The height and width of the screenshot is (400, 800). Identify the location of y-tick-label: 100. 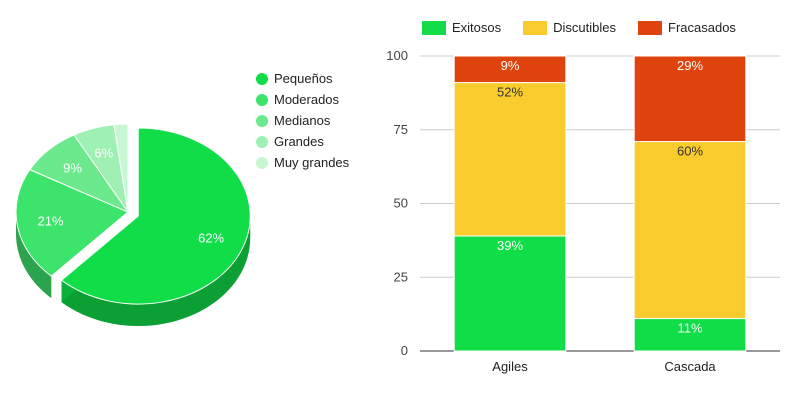
(397, 55).